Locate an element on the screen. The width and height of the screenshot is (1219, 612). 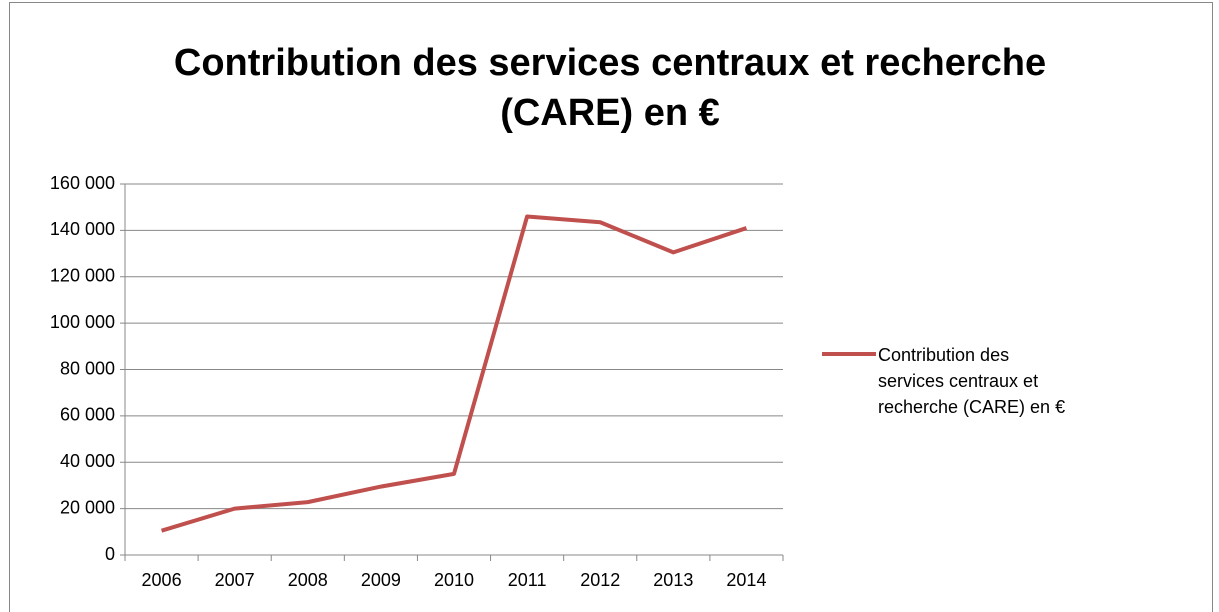
x-tick-label: 2014 is located at coordinates (746, 580).